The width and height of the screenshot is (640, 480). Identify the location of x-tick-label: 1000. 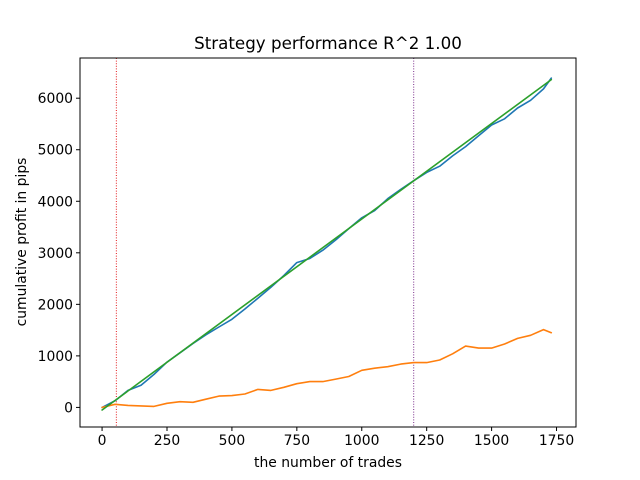
(361, 441).